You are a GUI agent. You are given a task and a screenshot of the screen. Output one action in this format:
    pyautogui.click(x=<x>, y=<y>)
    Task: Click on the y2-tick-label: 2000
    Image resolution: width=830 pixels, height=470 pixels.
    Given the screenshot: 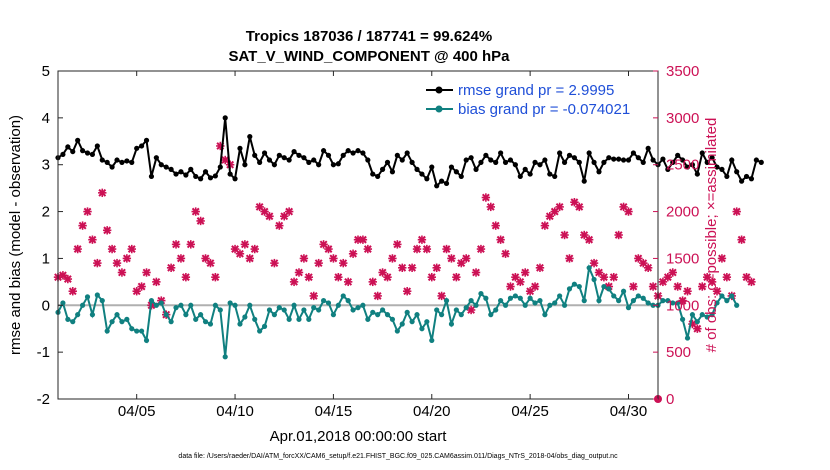 What is the action you would take?
    pyautogui.click(x=682, y=212)
    